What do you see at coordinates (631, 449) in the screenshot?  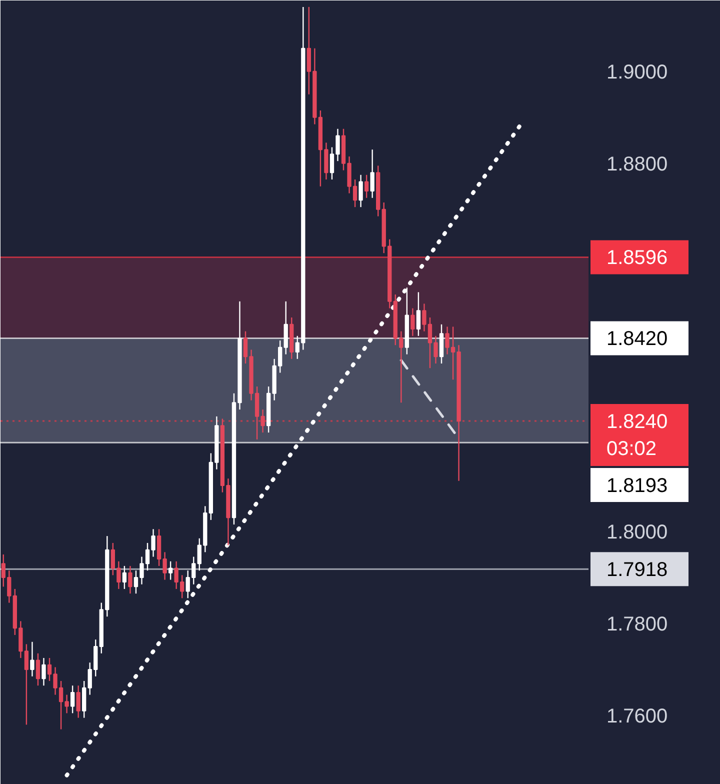 I see `text: 03:02` at bounding box center [631, 449].